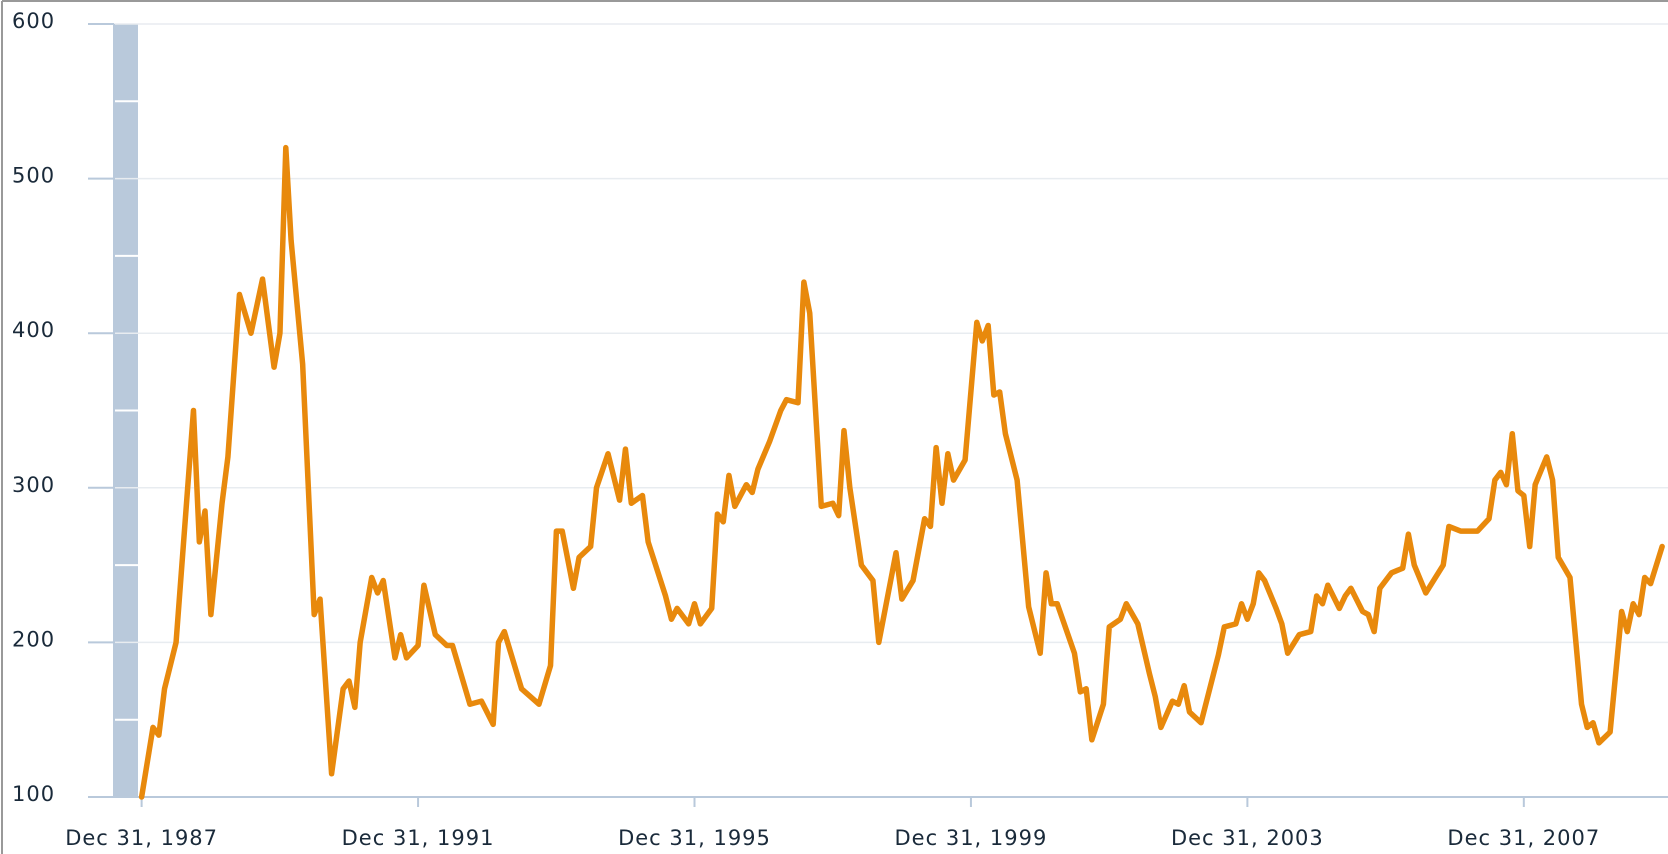  What do you see at coordinates (33, 794) in the screenshot?
I see `y-tick-label: 100` at bounding box center [33, 794].